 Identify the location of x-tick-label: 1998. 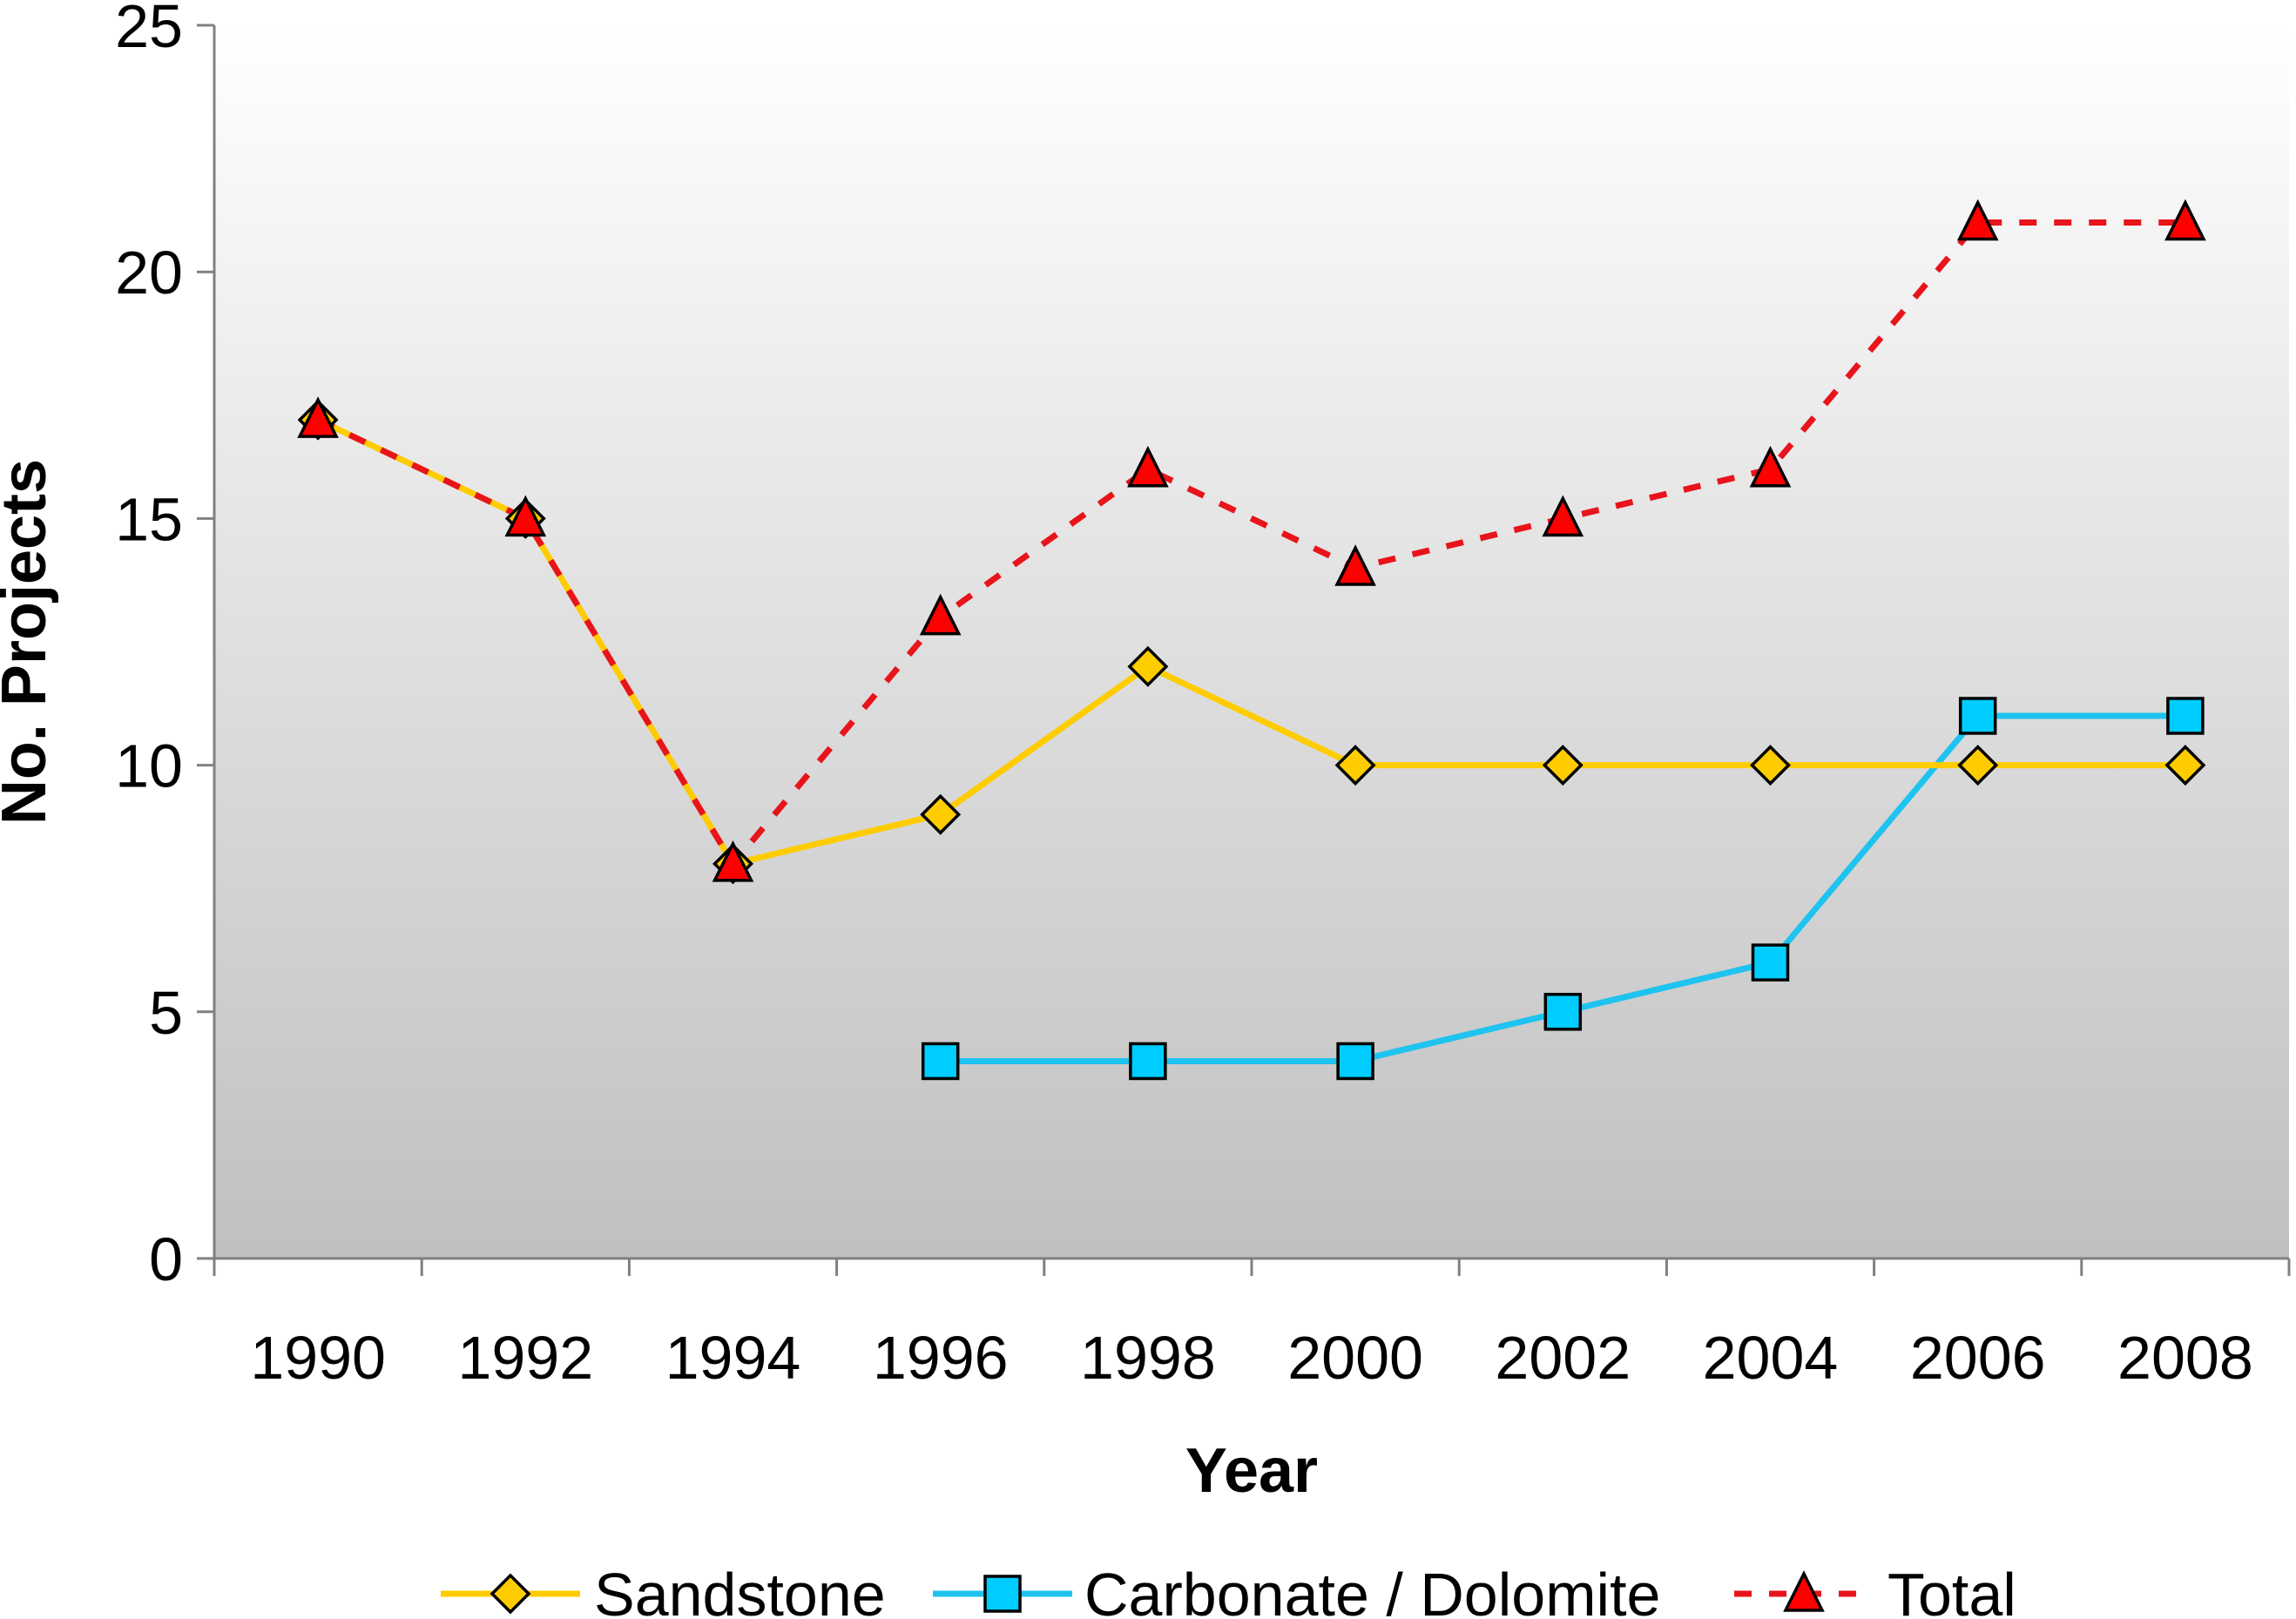
(1148, 1358).